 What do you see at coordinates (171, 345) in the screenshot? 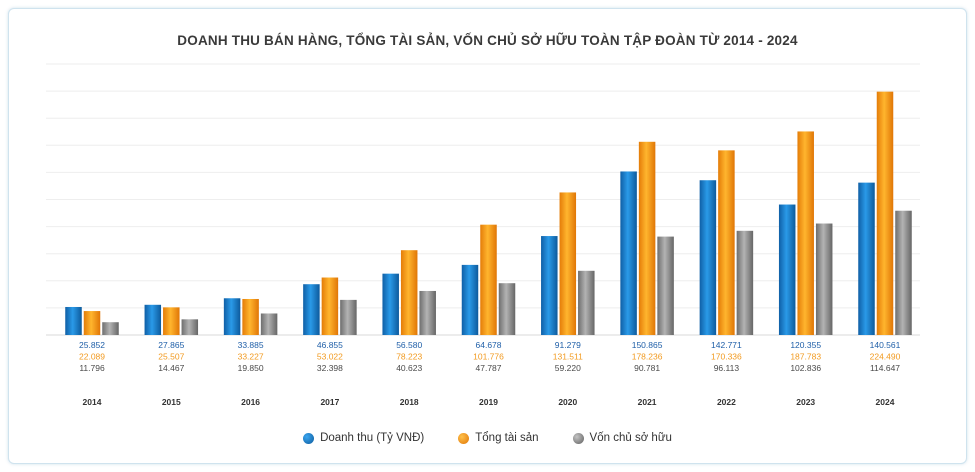
I see `value-label-2015-series-0: 27.865` at bounding box center [171, 345].